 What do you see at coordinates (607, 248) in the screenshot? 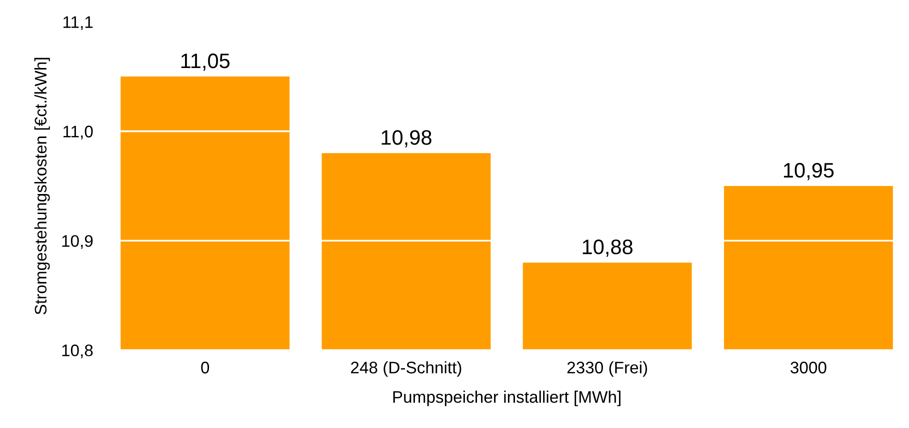
I see `data-label: 10,88` at bounding box center [607, 248].